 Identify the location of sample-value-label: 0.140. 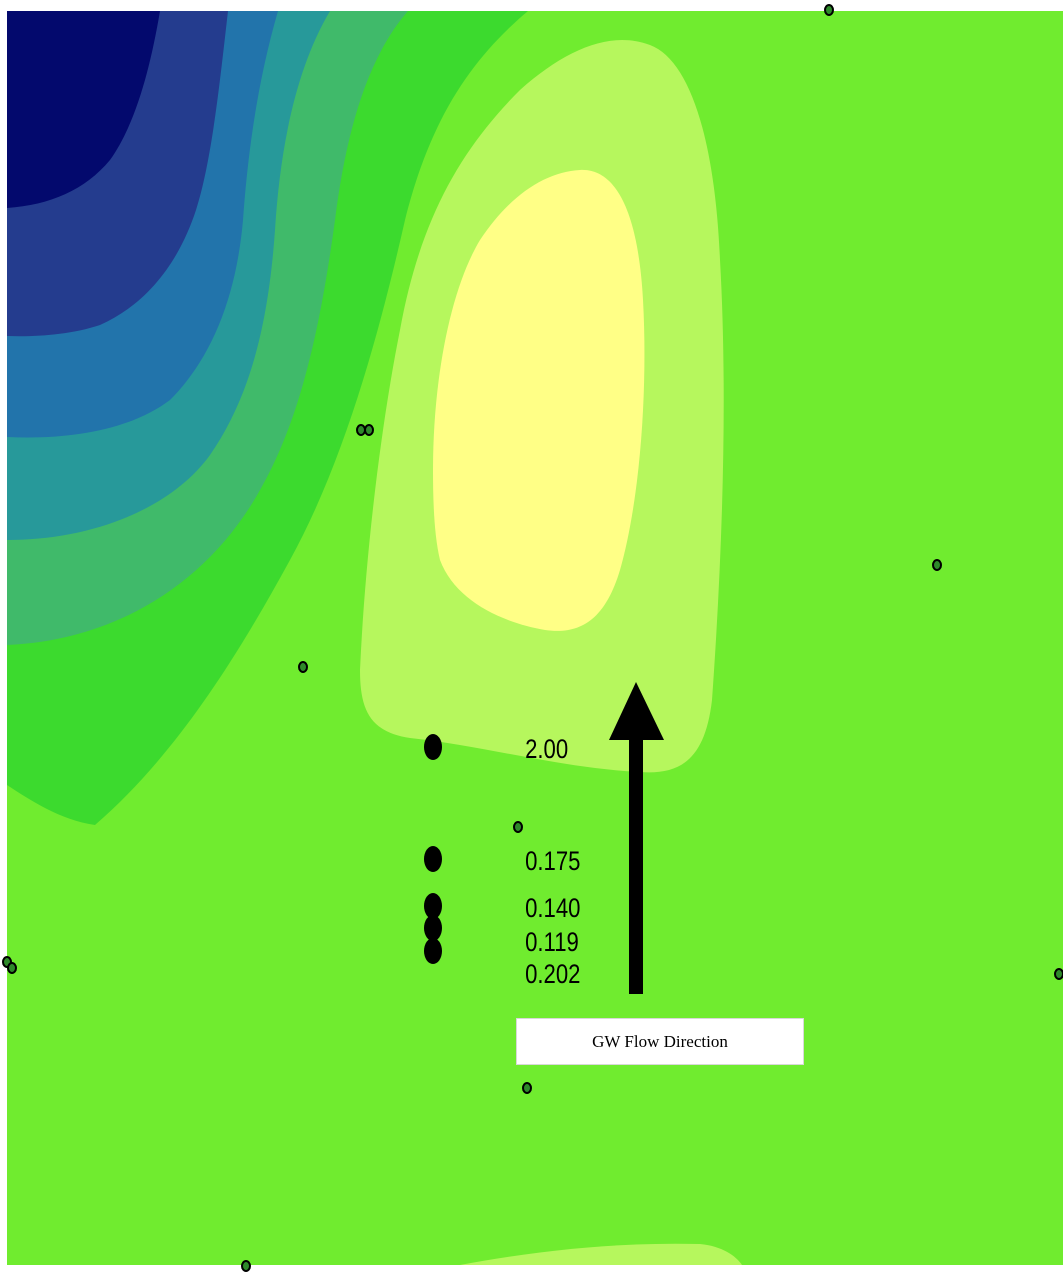
(552, 909).